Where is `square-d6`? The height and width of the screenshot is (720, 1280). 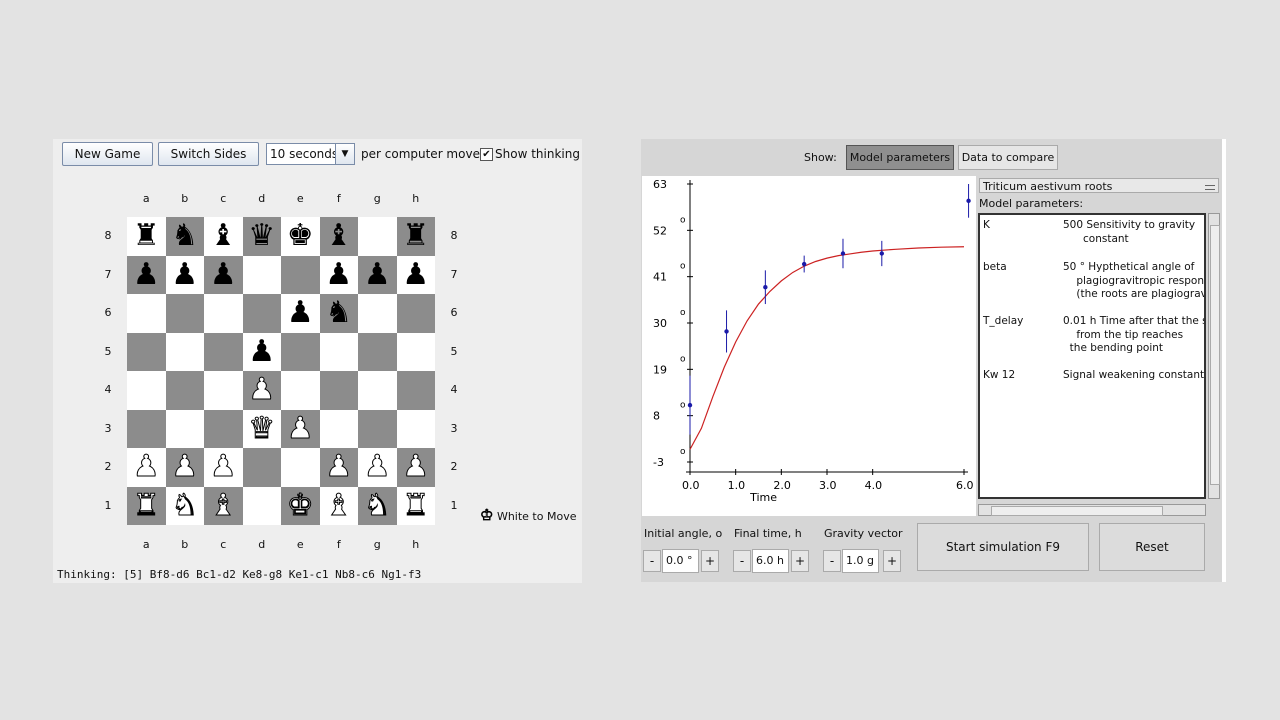 square-d6 is located at coordinates (261, 313).